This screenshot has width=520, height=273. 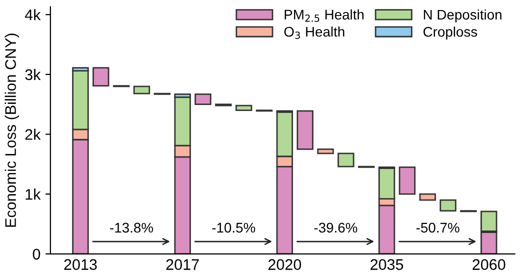 I want to click on annotation: -13.8%, so click(x=132, y=227).